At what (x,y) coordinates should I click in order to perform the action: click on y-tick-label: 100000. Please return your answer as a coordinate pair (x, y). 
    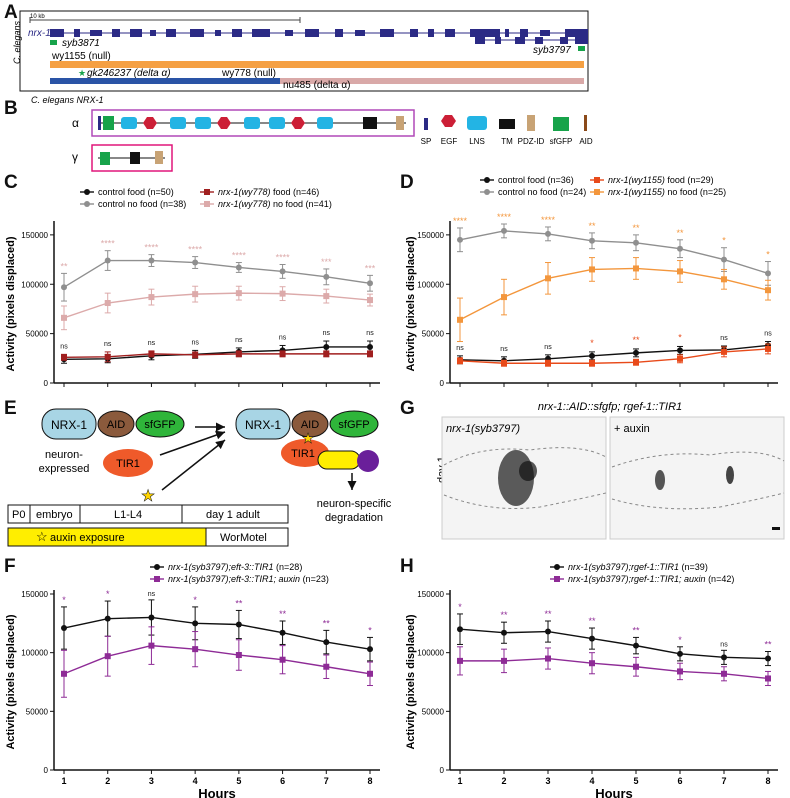
    Looking at the image, I should click on (34, 653).